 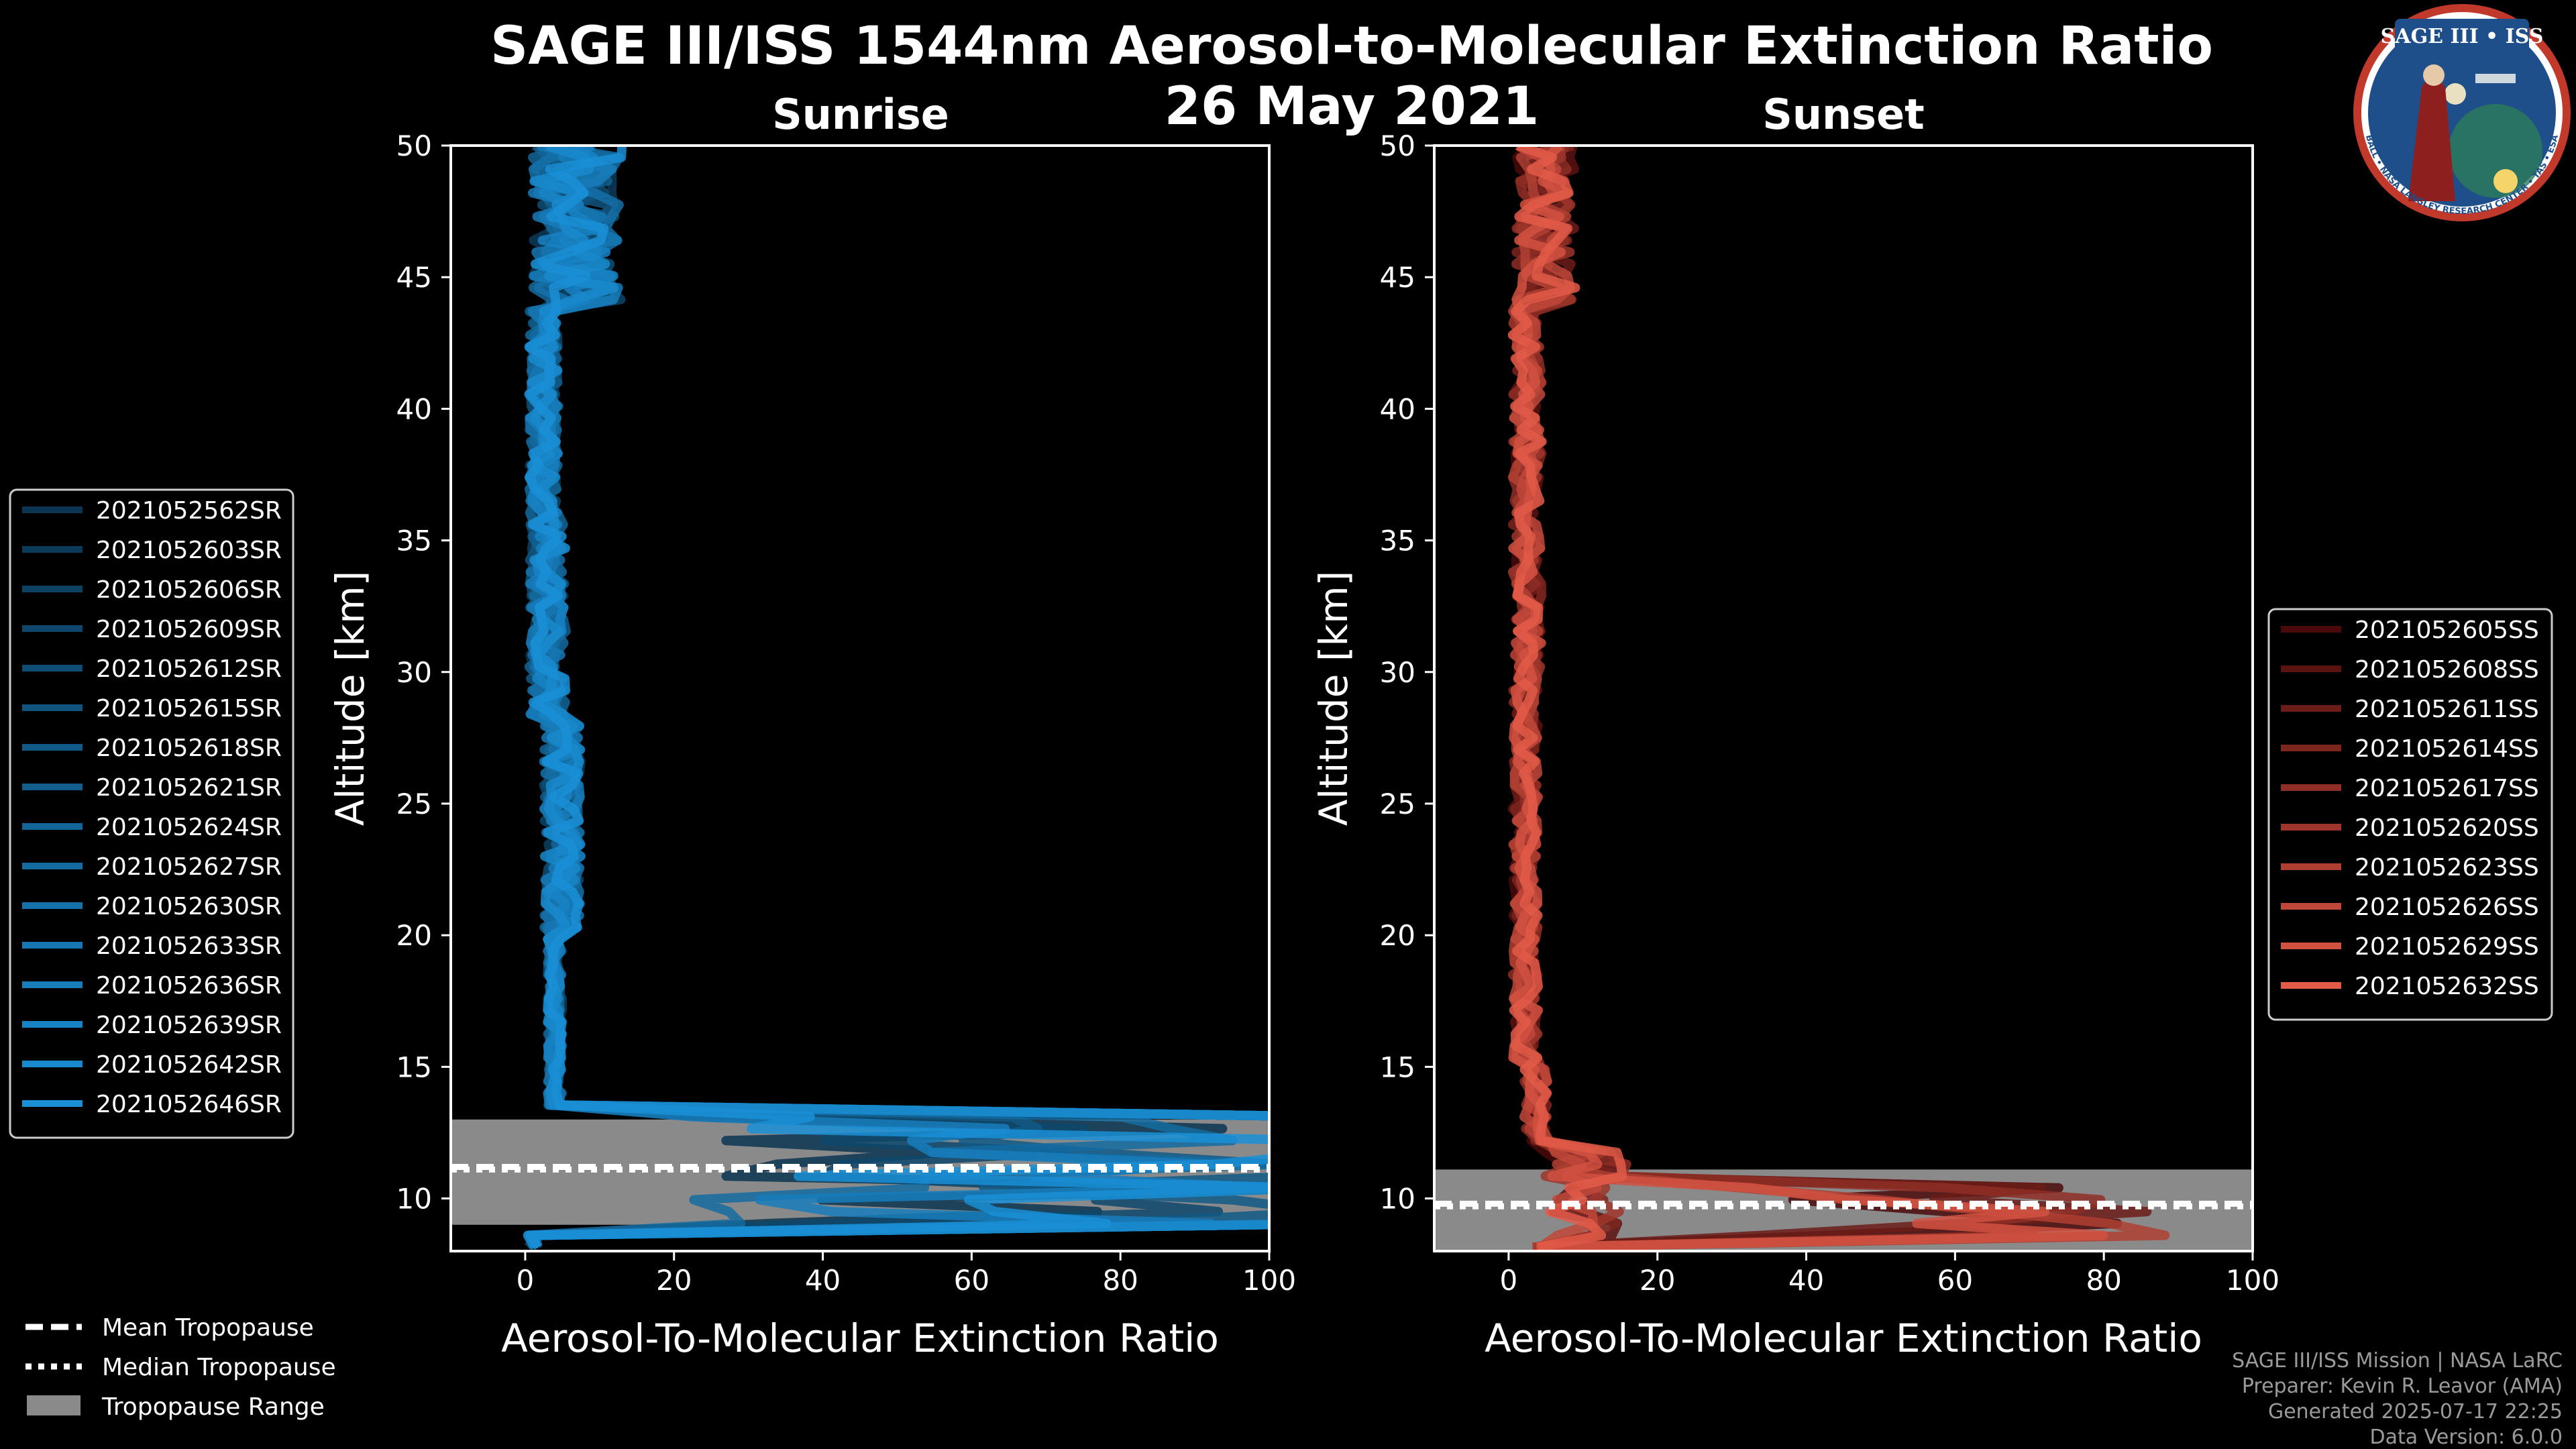 I want to click on sunset-y-tick-label: 45, so click(x=1397, y=277).